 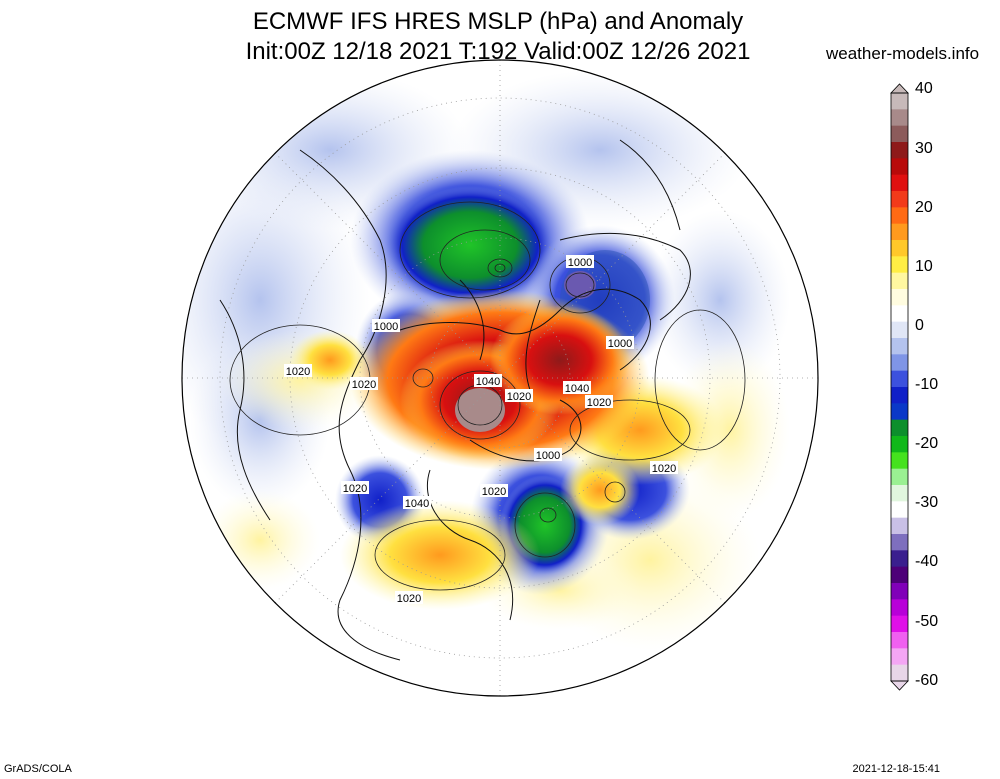 What do you see at coordinates (927, 443) in the screenshot?
I see `colorbar-tick: -20` at bounding box center [927, 443].